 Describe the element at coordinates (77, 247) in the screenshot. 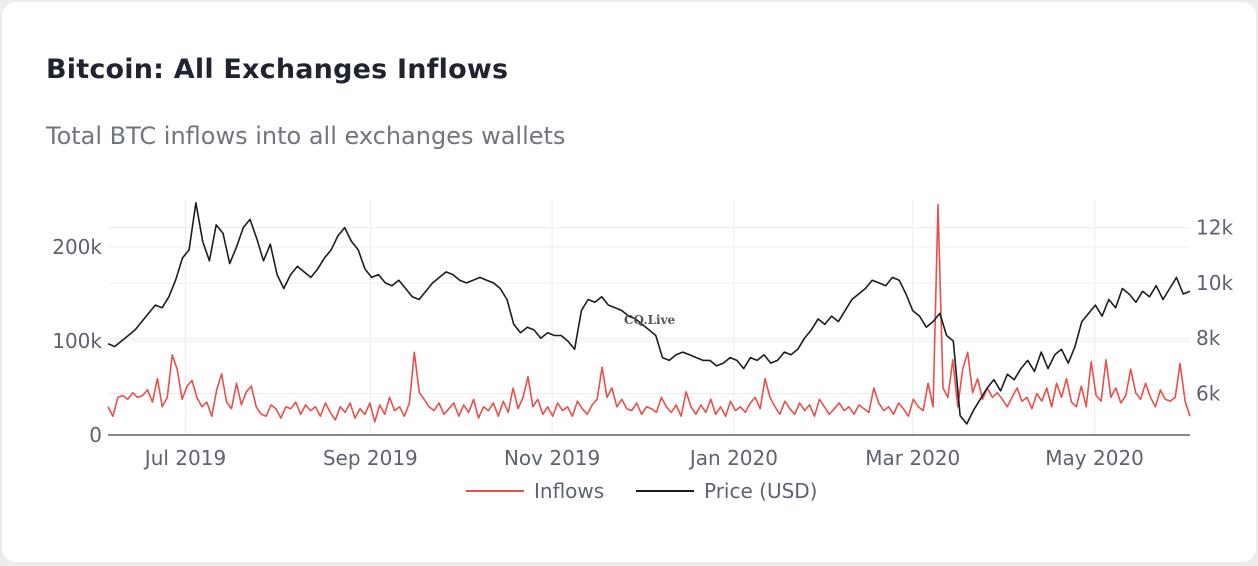

I see `y-left-tick-label: 200k` at that location.